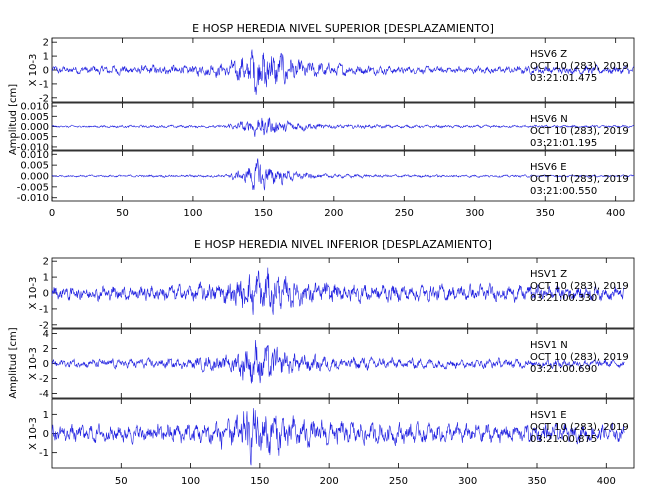 This screenshot has height=500, width=650. What do you see at coordinates (563, 143) in the screenshot?
I see `time-label: 03:21:01.195` at bounding box center [563, 143].